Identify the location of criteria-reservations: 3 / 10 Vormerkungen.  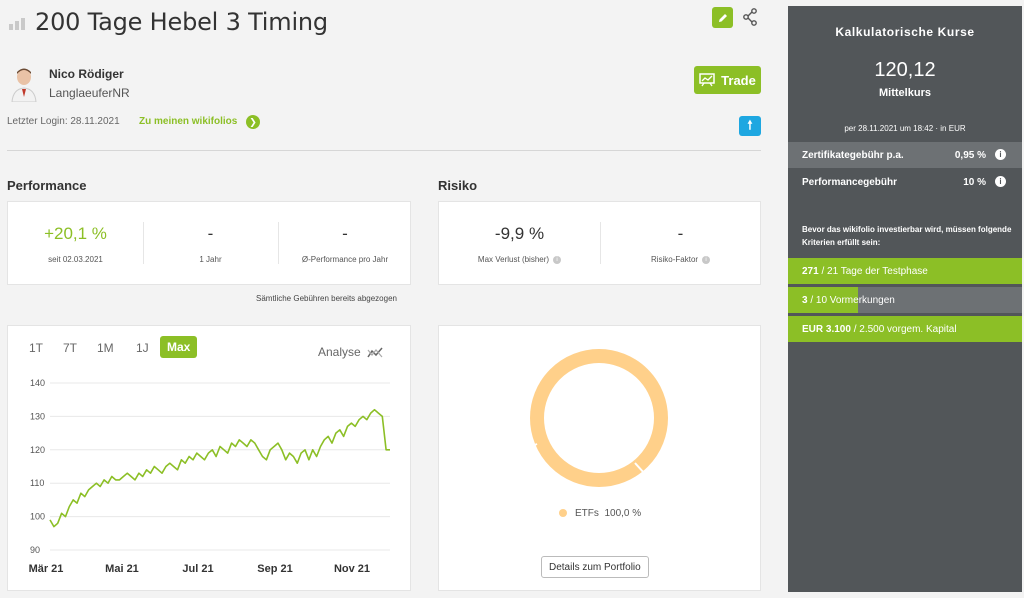
(905, 300).